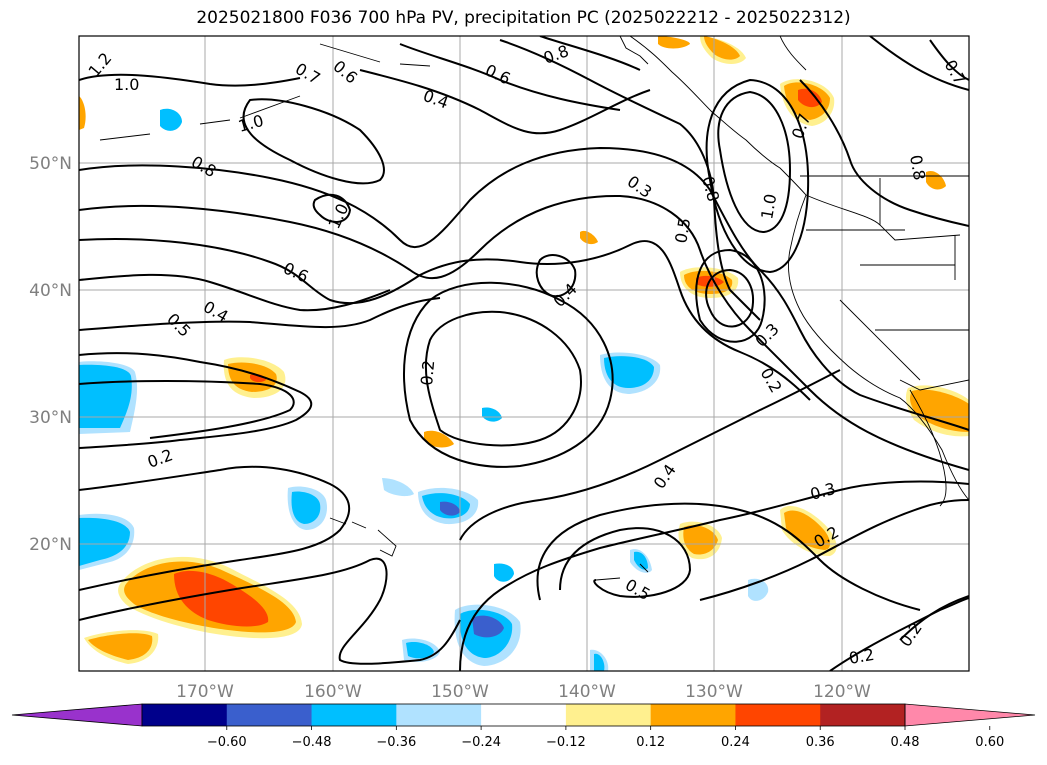 The width and height of the screenshot is (1047, 765). What do you see at coordinates (917, 167) in the screenshot?
I see `contour-label: 0.8` at bounding box center [917, 167].